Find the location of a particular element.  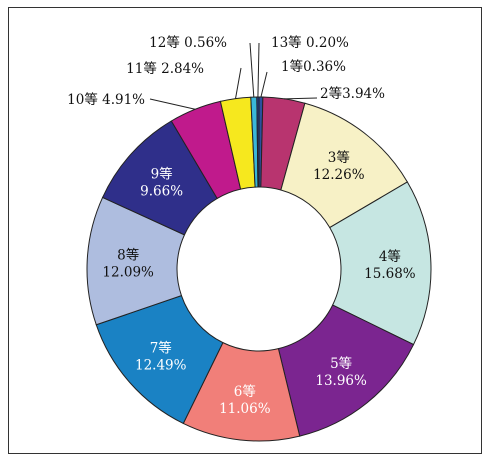

callout-label-11: 11等 2.84% is located at coordinates (165, 68).